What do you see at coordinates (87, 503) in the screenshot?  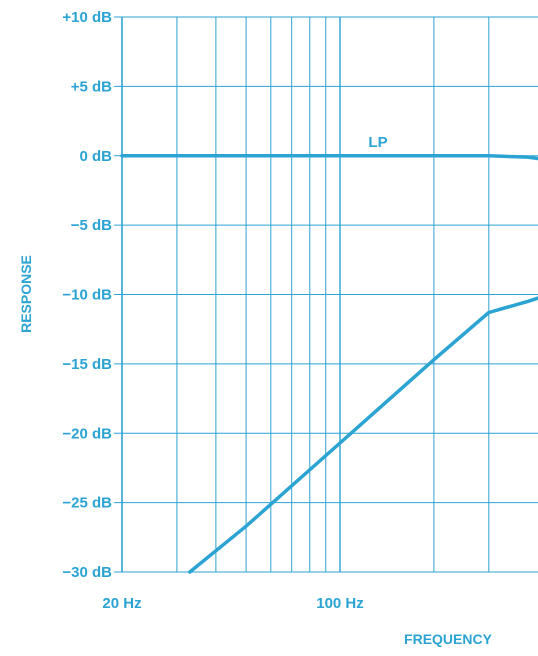 I see `y-tick-label-7: −25 dB` at bounding box center [87, 503].